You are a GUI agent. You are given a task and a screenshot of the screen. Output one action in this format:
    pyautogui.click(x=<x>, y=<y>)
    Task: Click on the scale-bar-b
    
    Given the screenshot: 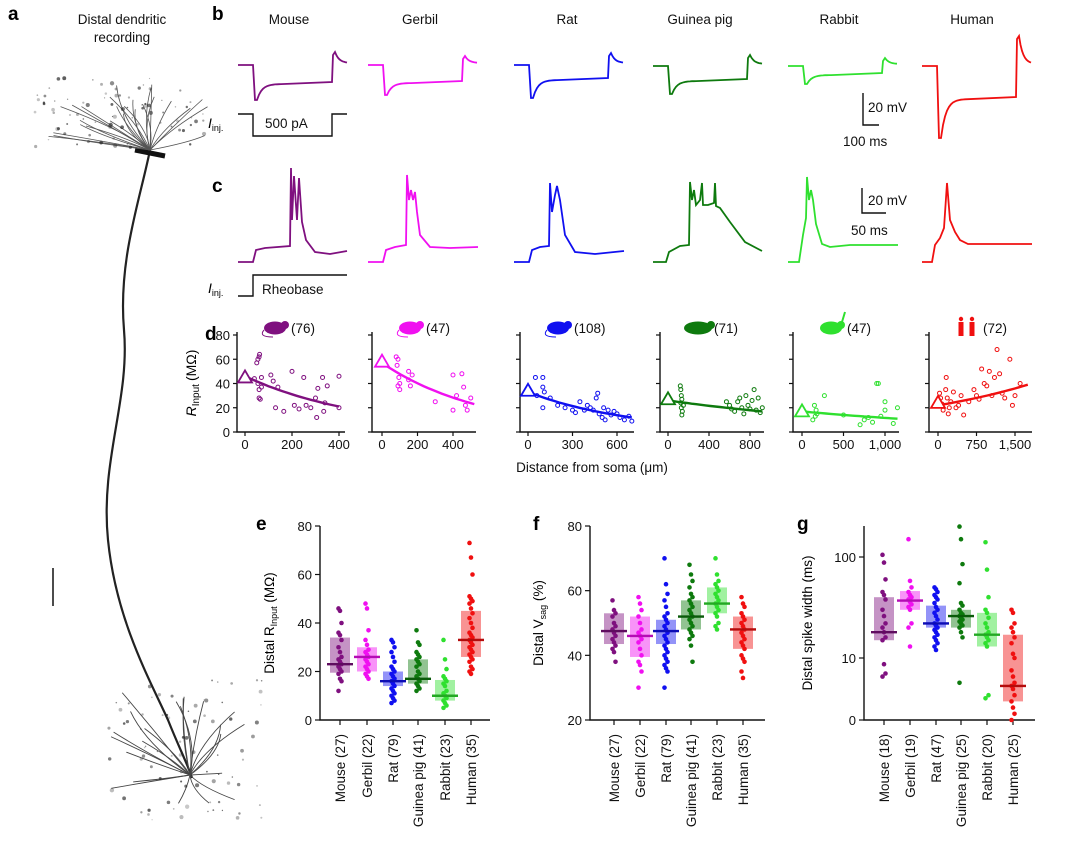 What is the action you would take?
    pyautogui.click(x=870, y=109)
    